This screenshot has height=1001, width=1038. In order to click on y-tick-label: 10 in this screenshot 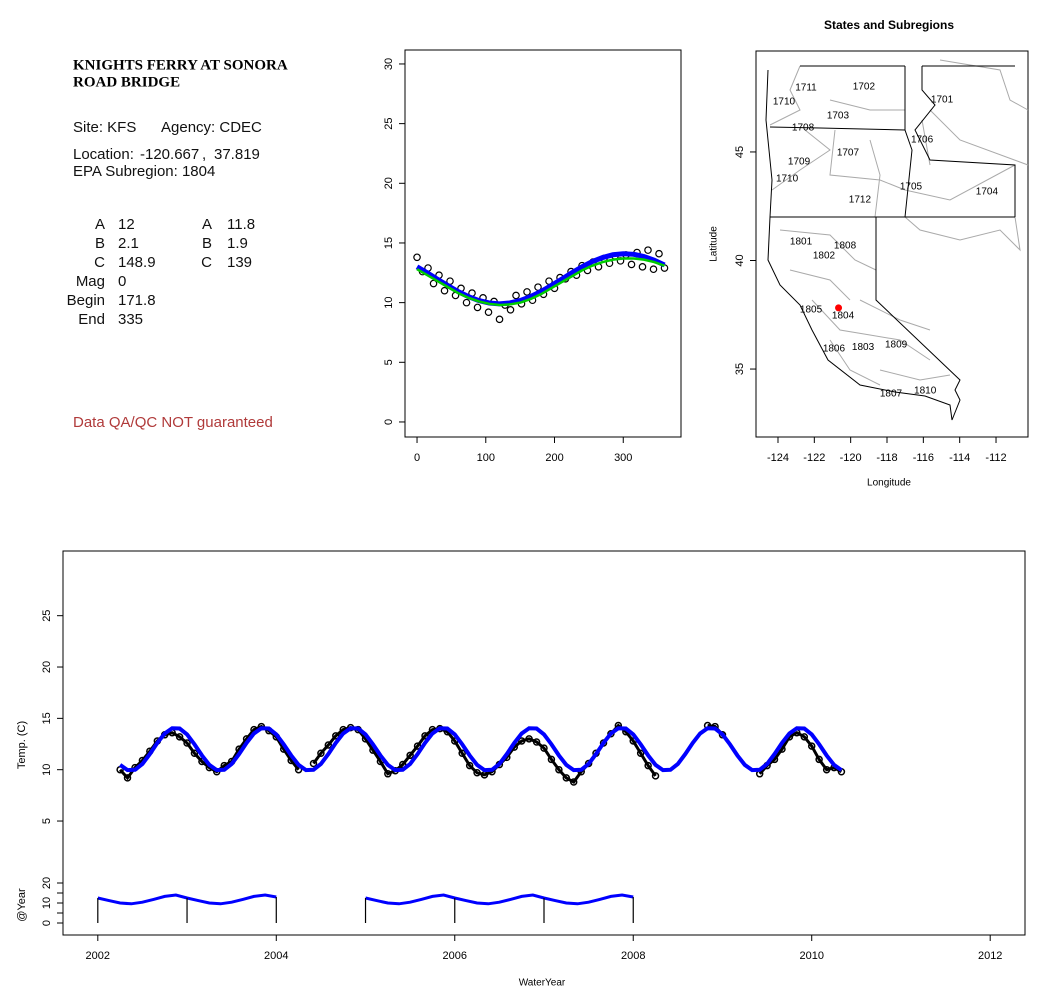, I will do `click(47, 770)`.